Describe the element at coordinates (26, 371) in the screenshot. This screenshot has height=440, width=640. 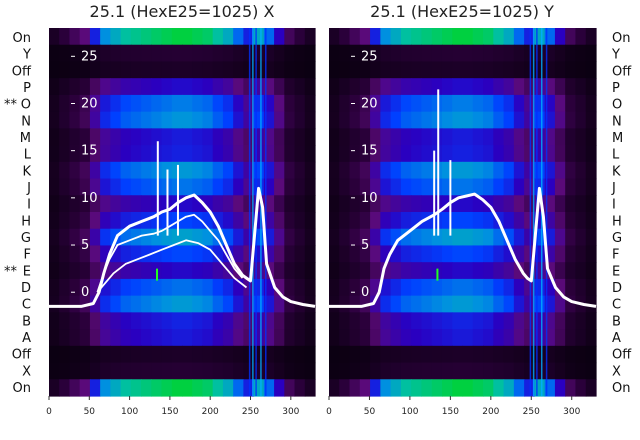
I see `row-label-left: X` at that location.